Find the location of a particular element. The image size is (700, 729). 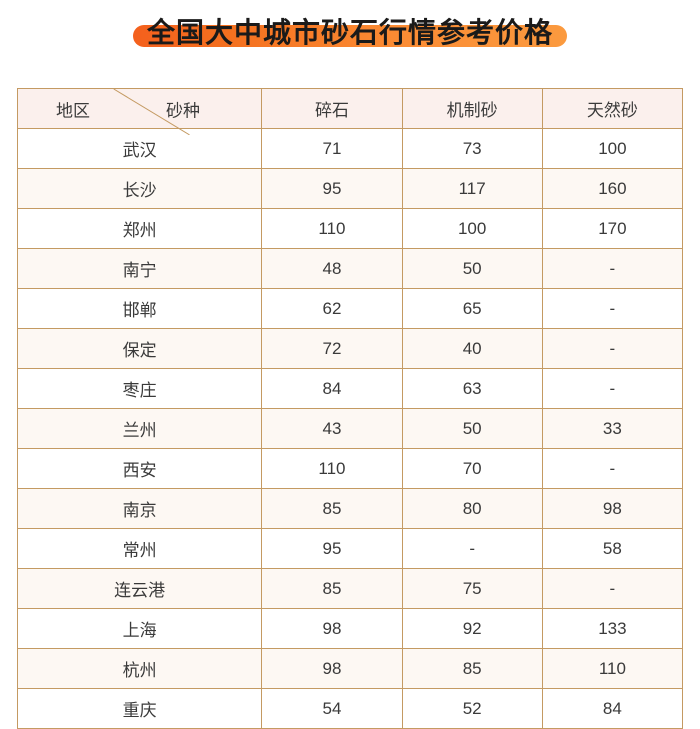

table-header: 地区 砂种 碎石 机制砂 天然砂 is located at coordinates (350, 111).